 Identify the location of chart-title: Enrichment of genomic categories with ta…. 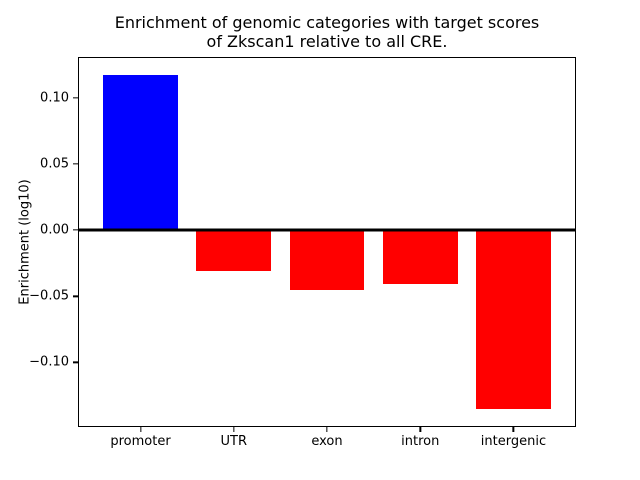
(327, 32).